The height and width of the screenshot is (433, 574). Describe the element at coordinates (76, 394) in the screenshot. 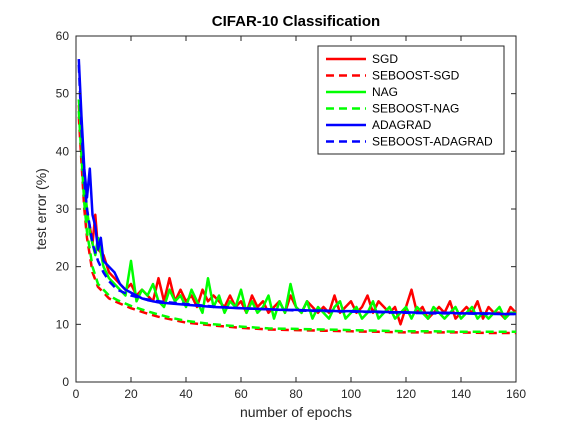

I see `x-tick-label: 0` at that location.